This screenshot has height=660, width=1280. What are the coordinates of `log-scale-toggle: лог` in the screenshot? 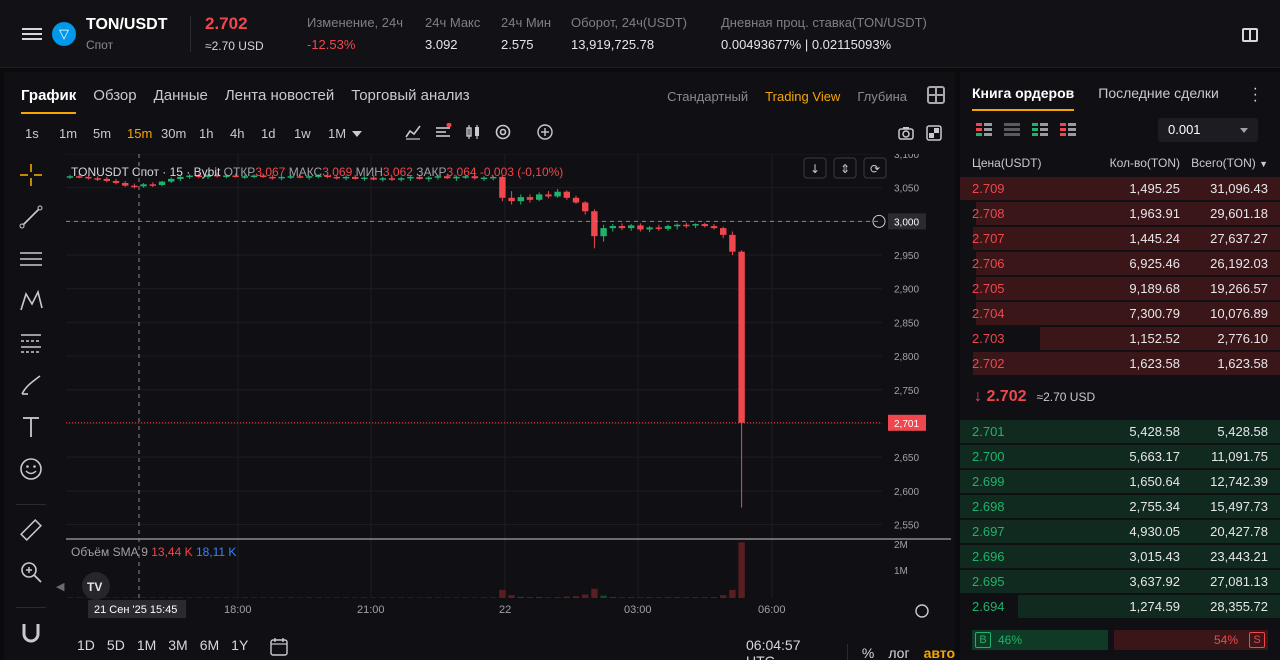 It's located at (899, 652).